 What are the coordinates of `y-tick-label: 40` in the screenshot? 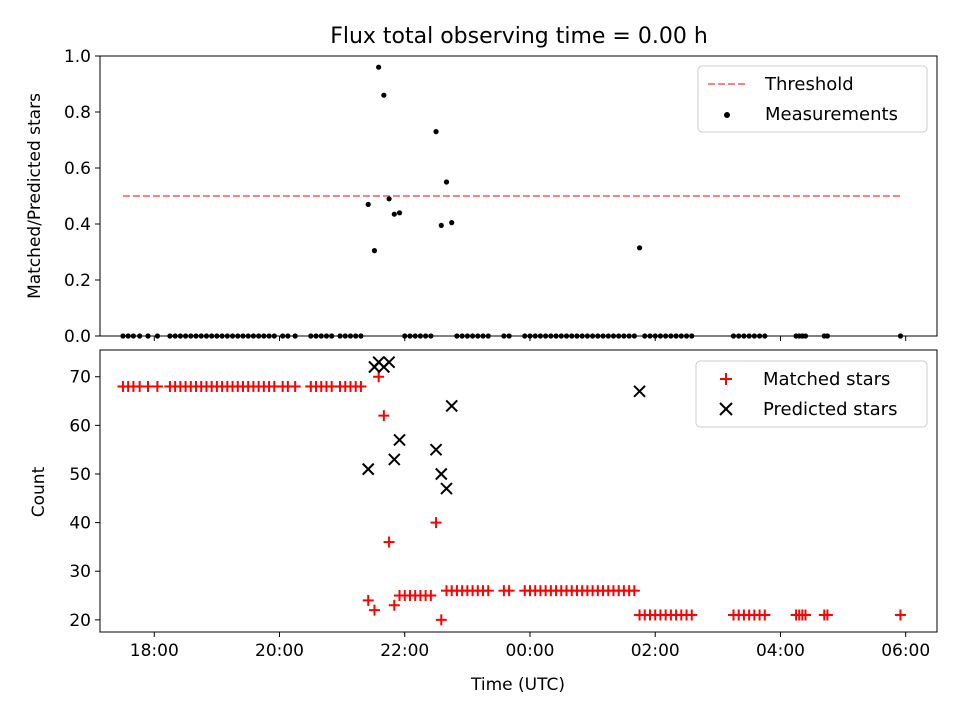 It's located at (80, 524).